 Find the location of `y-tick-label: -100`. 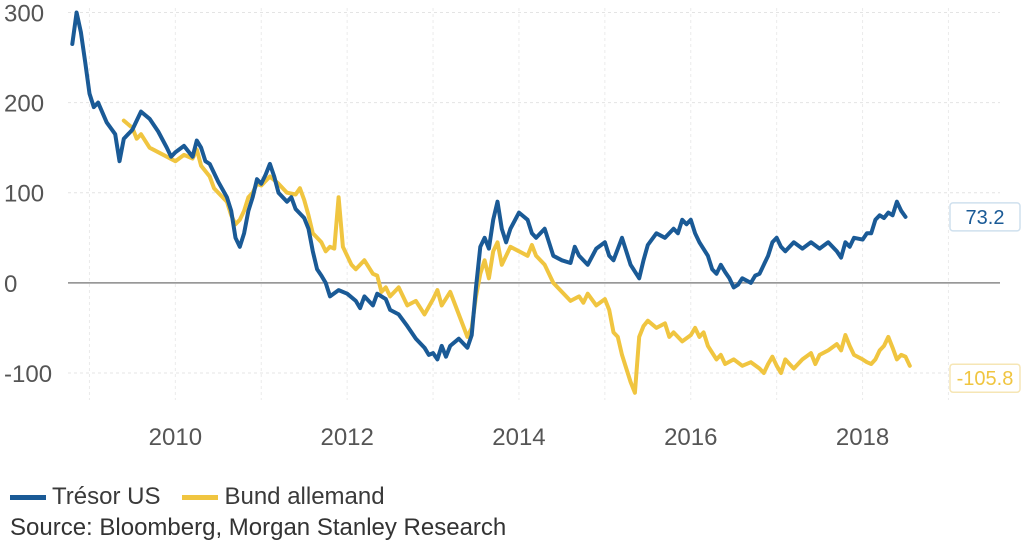

y-tick-label: -100 is located at coordinates (28, 374).